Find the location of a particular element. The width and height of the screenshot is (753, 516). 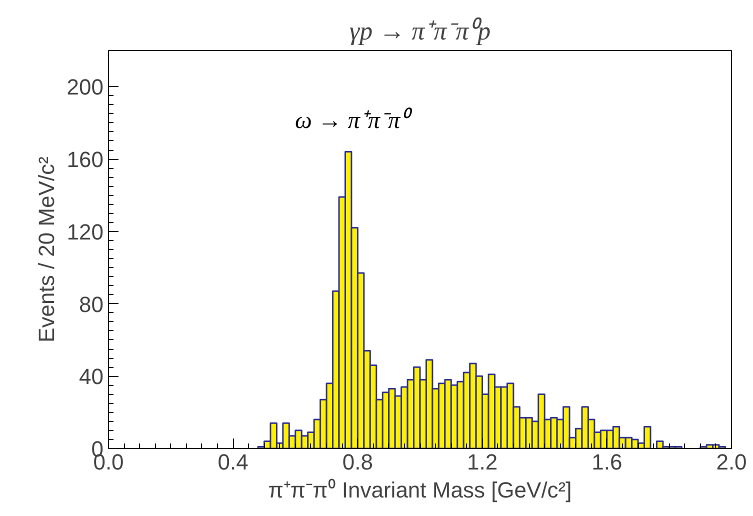

y-tick-label: 40 is located at coordinates (91, 377).